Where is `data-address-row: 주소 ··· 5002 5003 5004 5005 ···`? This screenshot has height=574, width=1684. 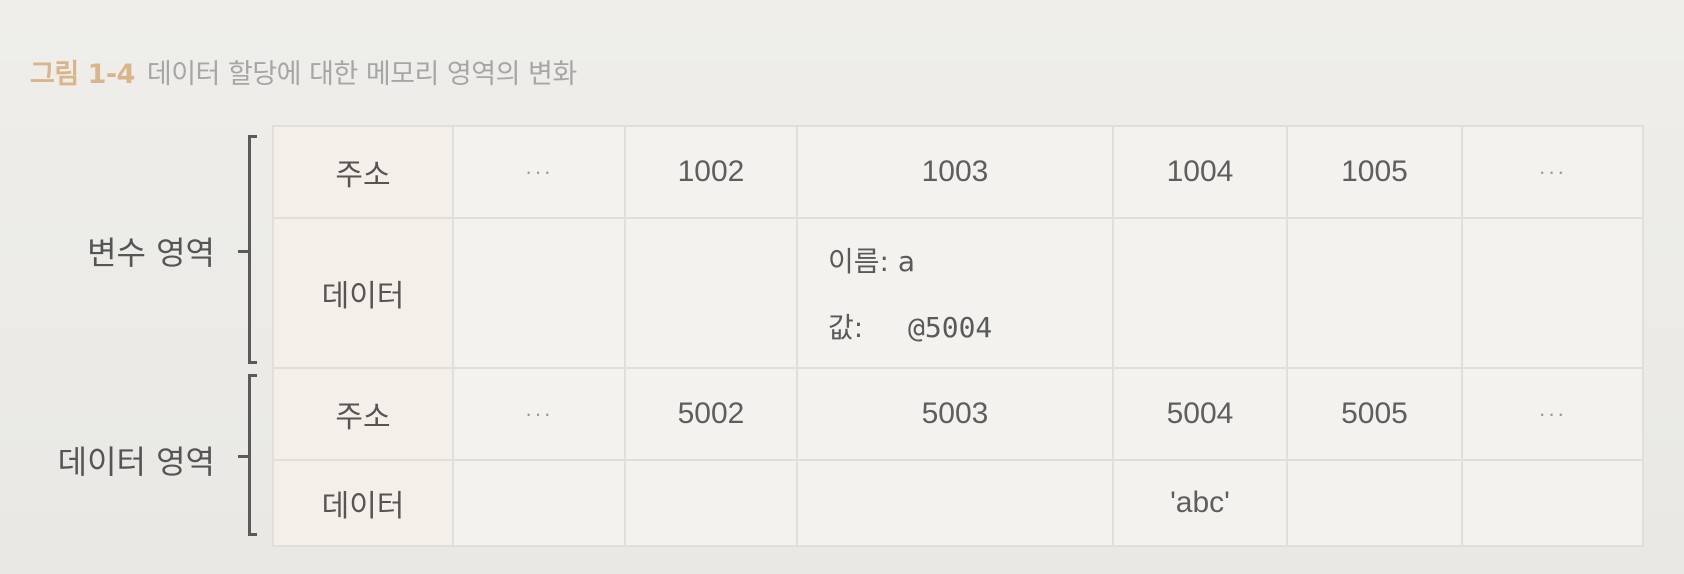 data-address-row: 주소 ··· 5002 5003 5004 5005 ··· is located at coordinates (958, 414).